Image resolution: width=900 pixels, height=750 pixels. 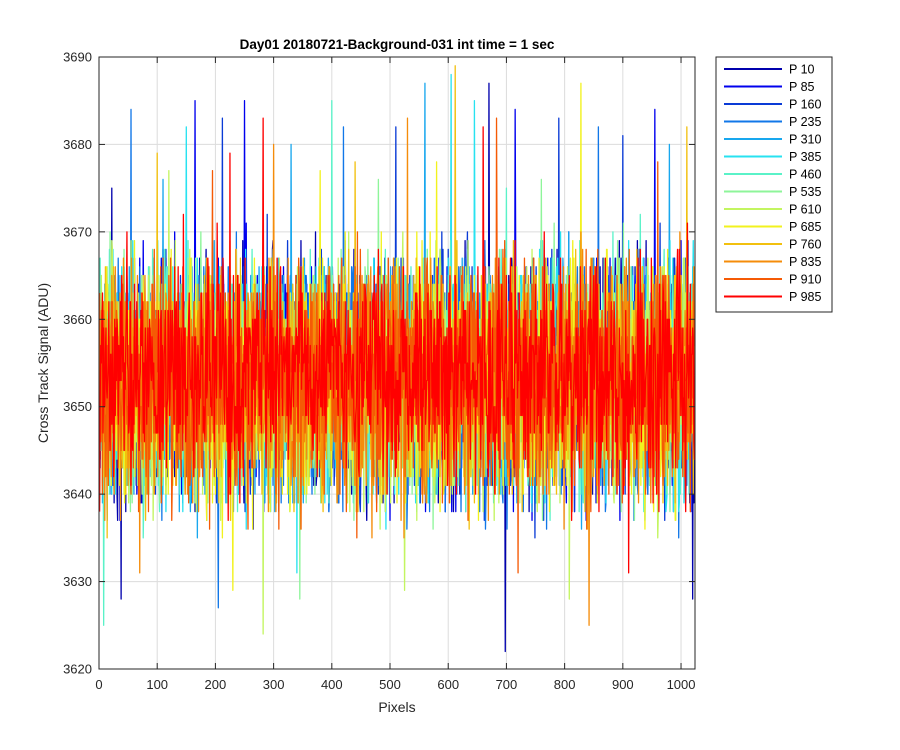 I want to click on x-tick-label: 200, so click(x=216, y=684).